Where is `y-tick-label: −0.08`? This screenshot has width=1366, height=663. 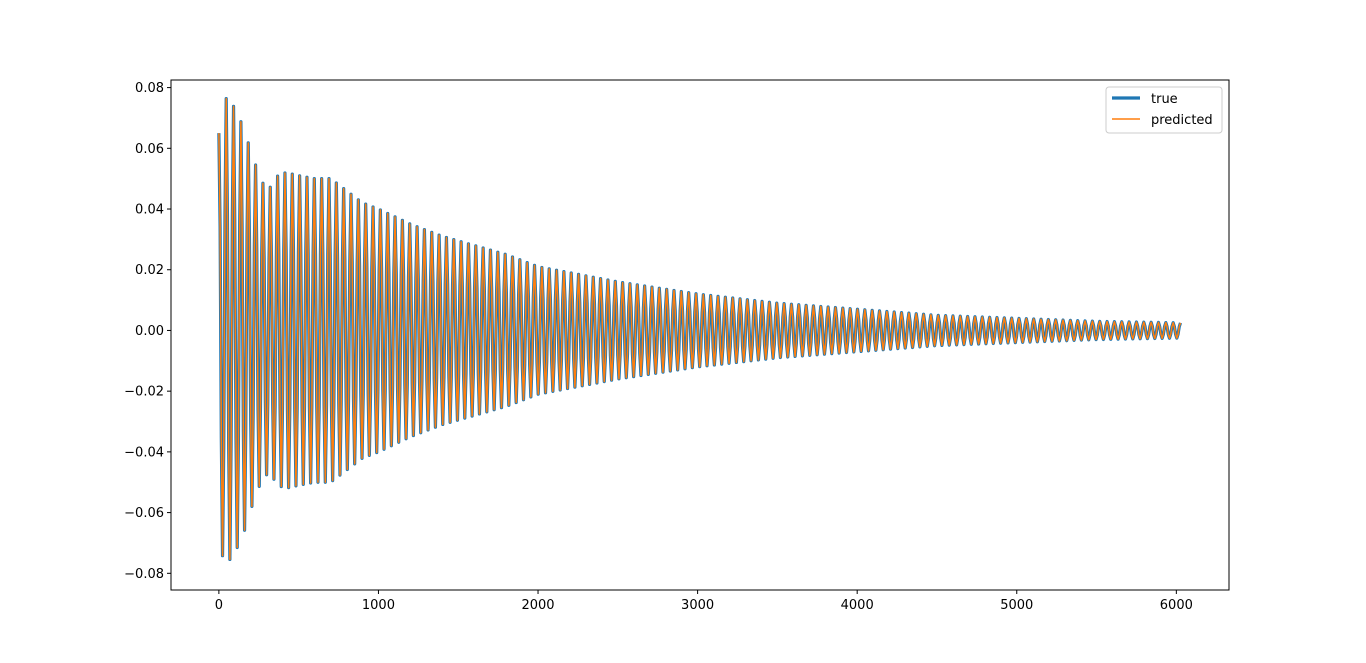
y-tick-label: −0.08 is located at coordinates (144, 574).